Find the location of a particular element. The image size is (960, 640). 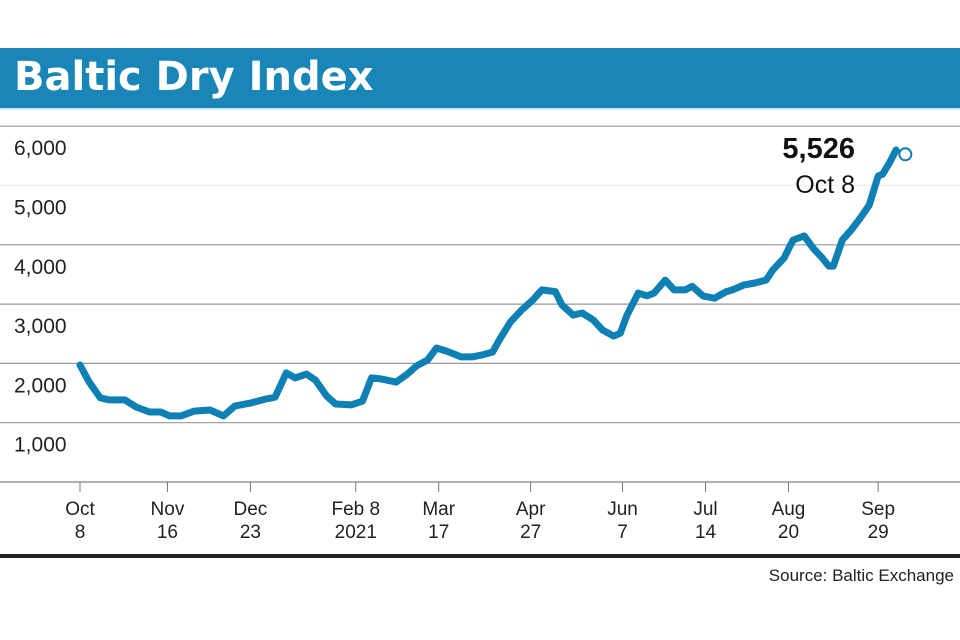

x-tick-label: 20 is located at coordinates (788, 532).